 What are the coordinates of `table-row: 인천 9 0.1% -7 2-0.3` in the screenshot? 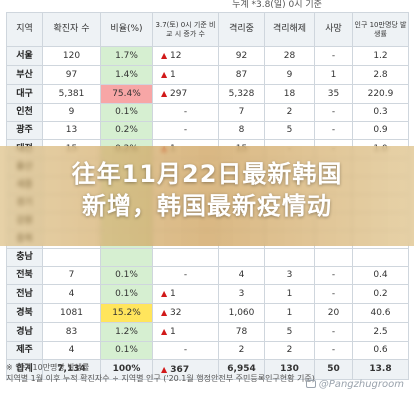 It's located at (207, 112).